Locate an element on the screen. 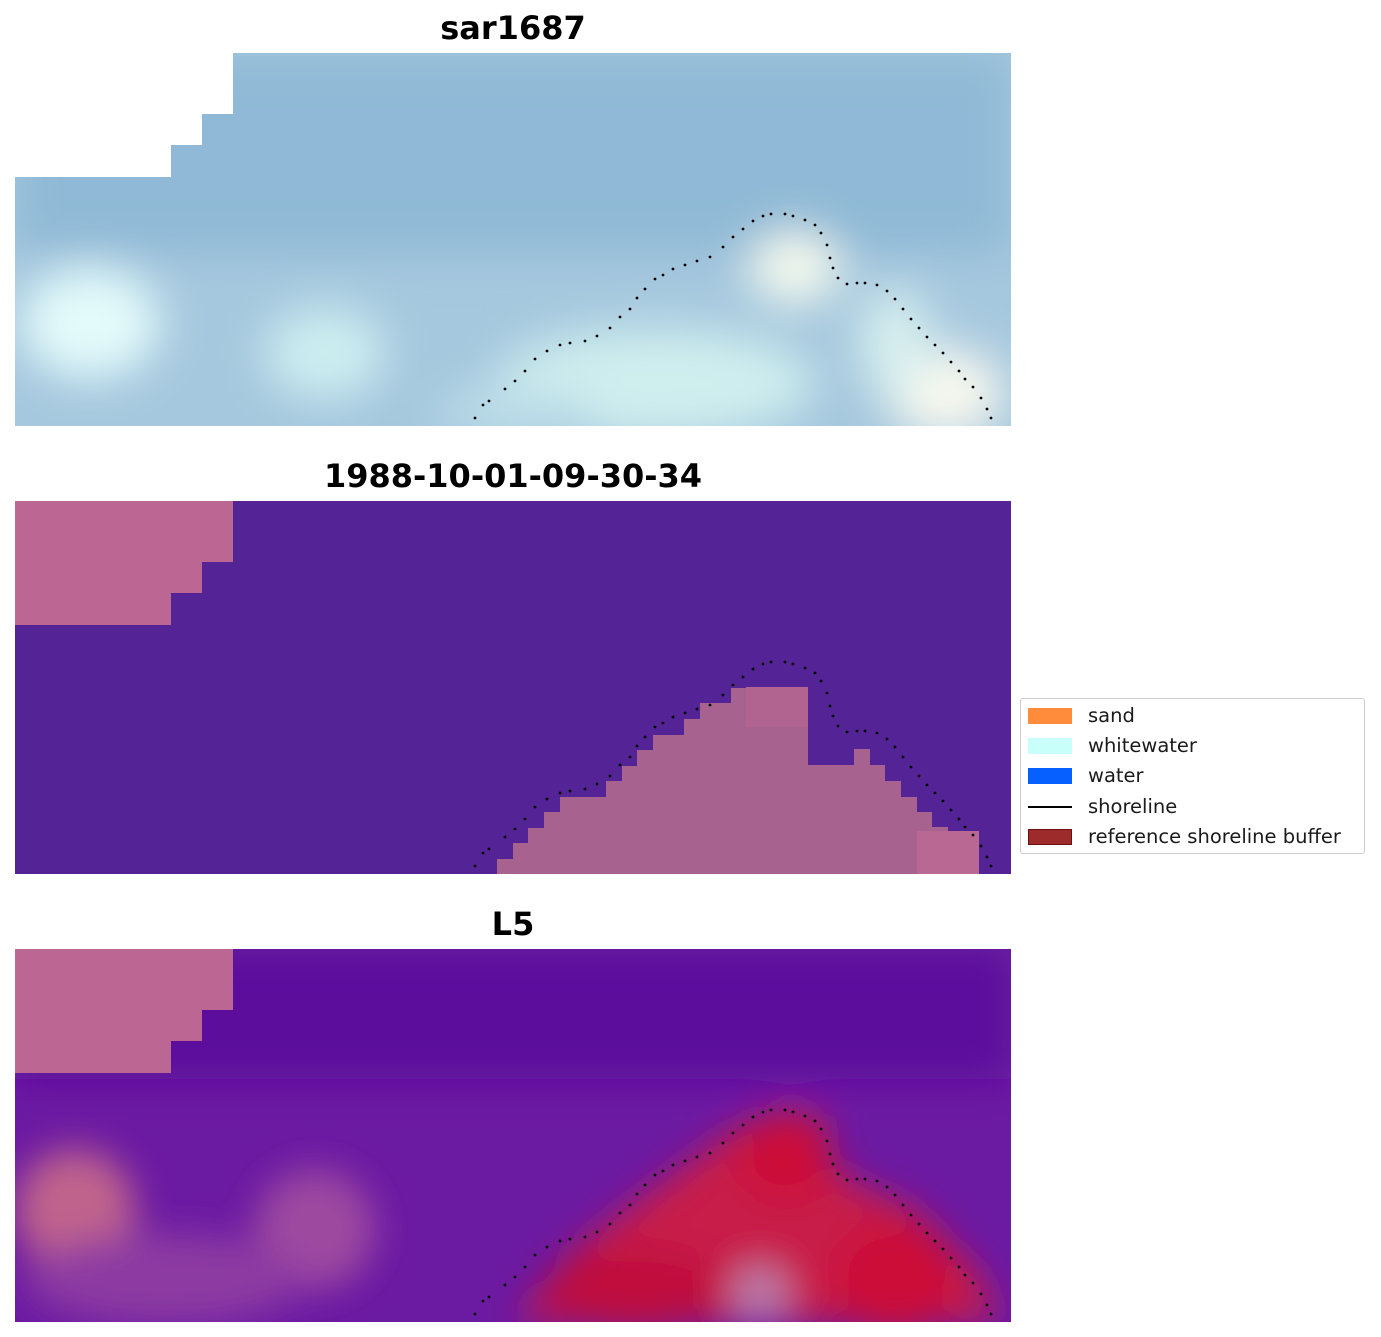 This screenshot has height=1337, width=1381. legend-label-whitewater: whitewater is located at coordinates (1142, 745).